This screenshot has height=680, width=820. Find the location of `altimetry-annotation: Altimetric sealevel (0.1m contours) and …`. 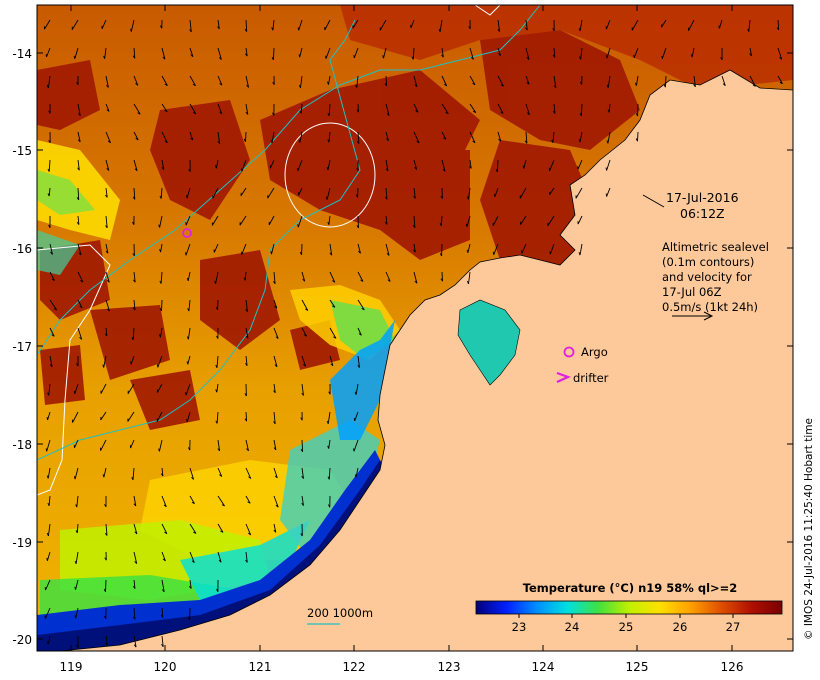

altimetry-annotation: Altimetric sealevel (0.1m contours) and … is located at coordinates (715, 280).